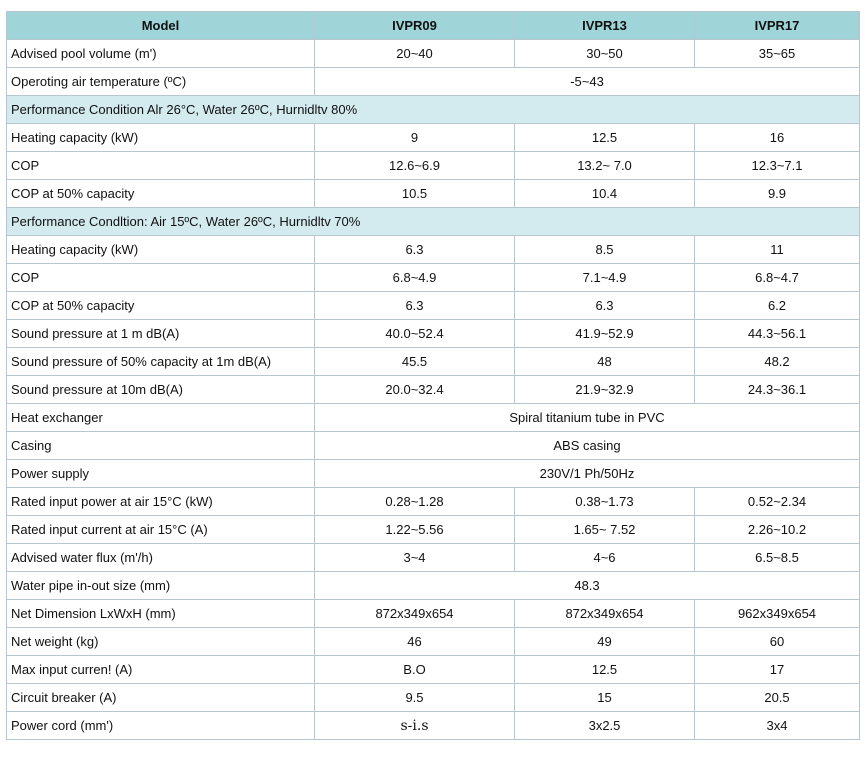 The width and height of the screenshot is (865, 775). What do you see at coordinates (604, 305) in the screenshot?
I see `row-value-model-2: 6.3` at bounding box center [604, 305].